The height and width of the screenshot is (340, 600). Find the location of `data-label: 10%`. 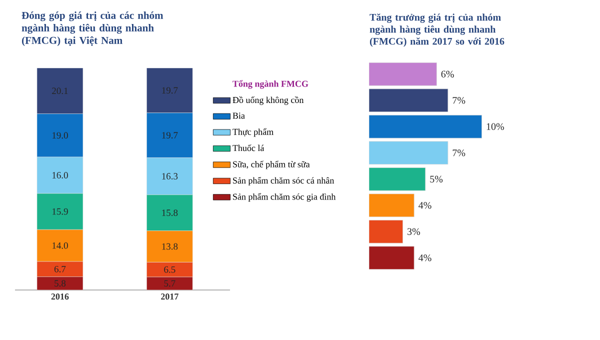

data-label: 10% is located at coordinates (495, 126).